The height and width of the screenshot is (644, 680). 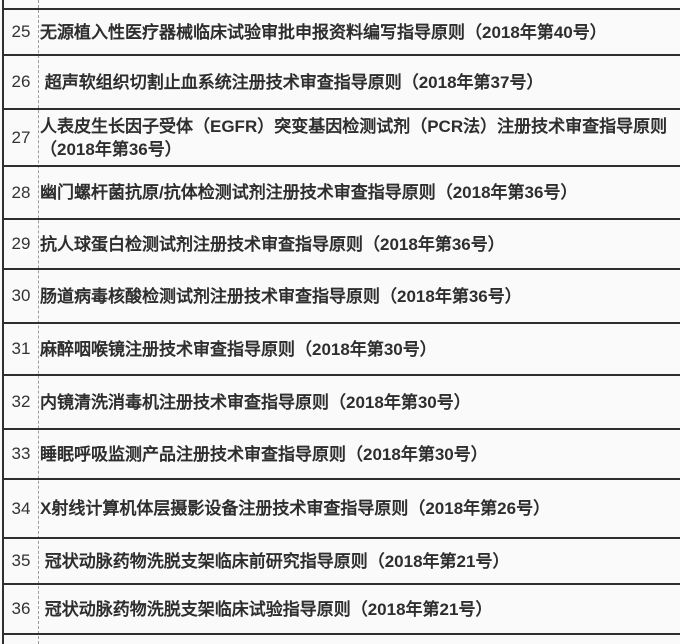 I want to click on row-number: 36, so click(x=21, y=608).